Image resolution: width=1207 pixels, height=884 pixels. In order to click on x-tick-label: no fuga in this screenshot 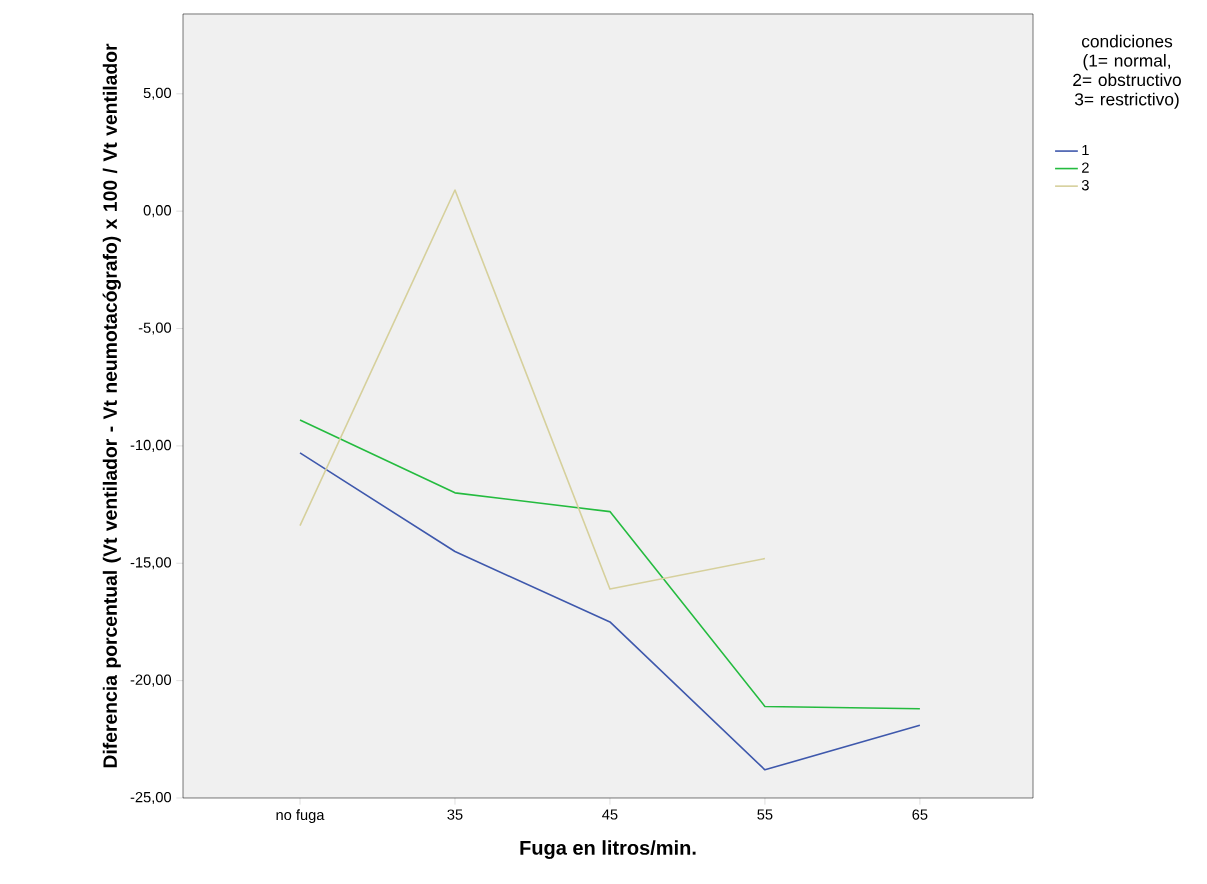, I will do `click(300, 816)`.